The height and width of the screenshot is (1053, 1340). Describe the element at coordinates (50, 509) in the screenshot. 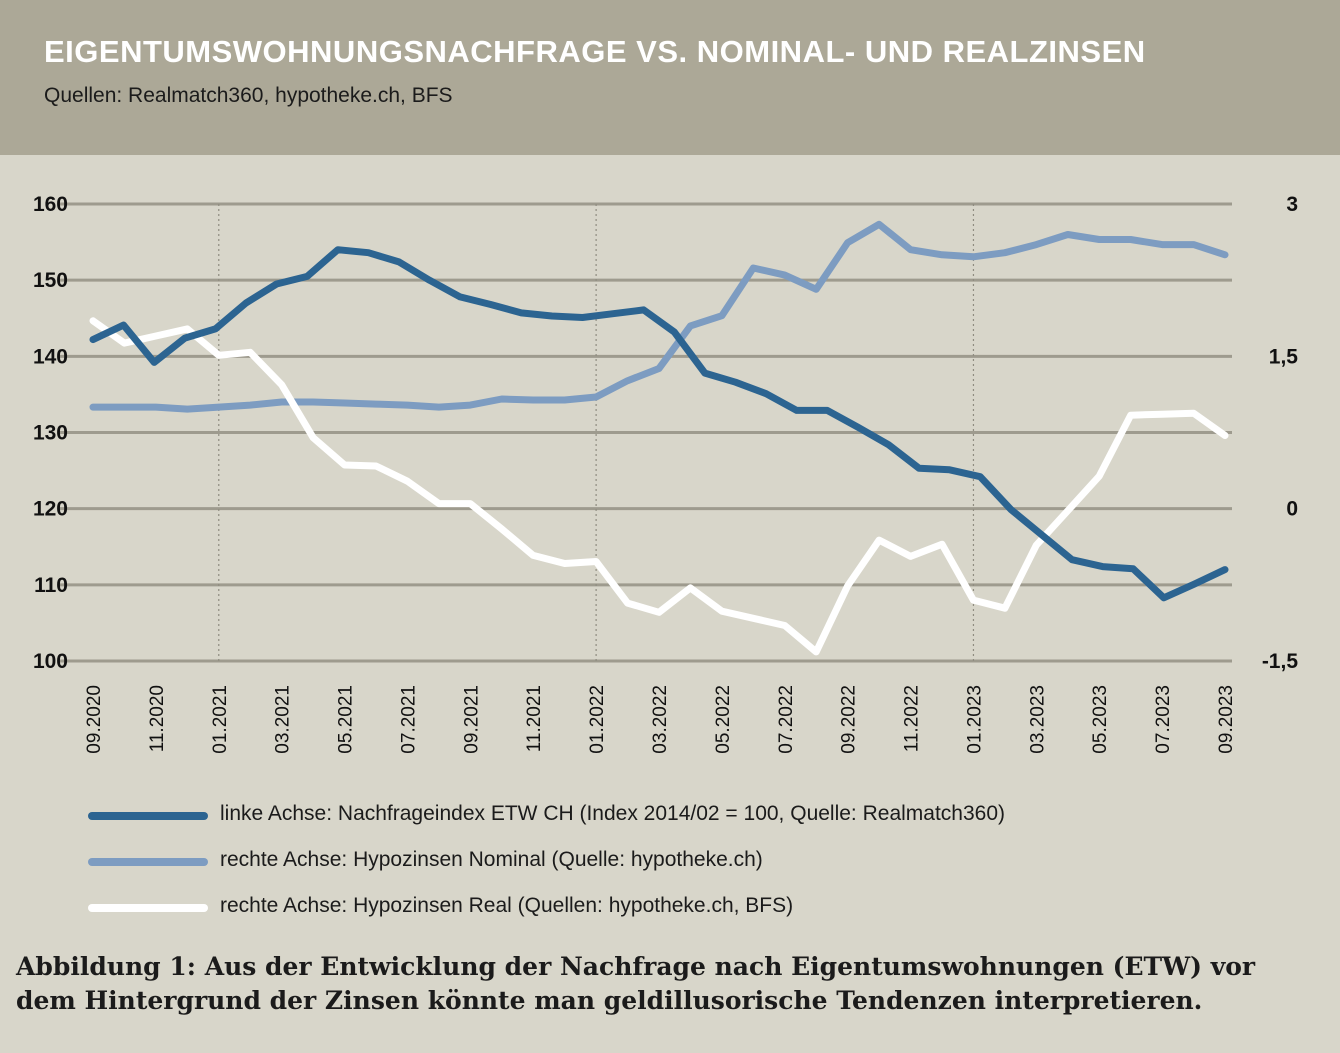

I see `left-tick-label: 120` at that location.